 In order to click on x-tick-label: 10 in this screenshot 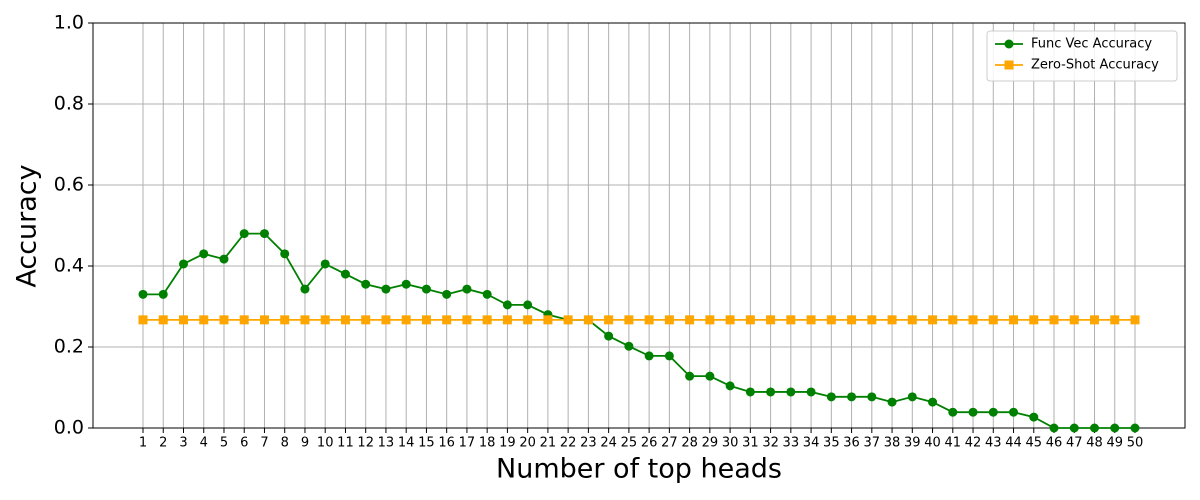, I will do `click(325, 443)`.